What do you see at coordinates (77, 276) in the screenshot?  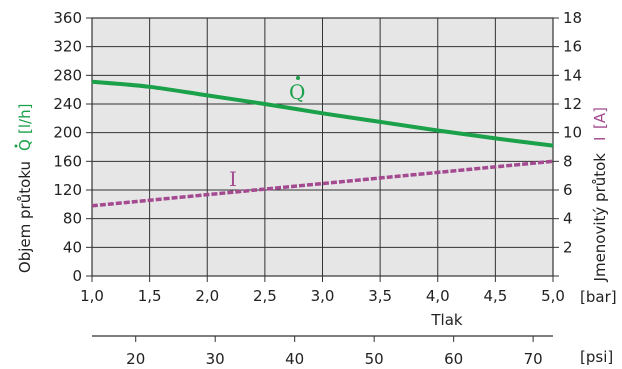 I see `left-tick-label: 0` at bounding box center [77, 276].